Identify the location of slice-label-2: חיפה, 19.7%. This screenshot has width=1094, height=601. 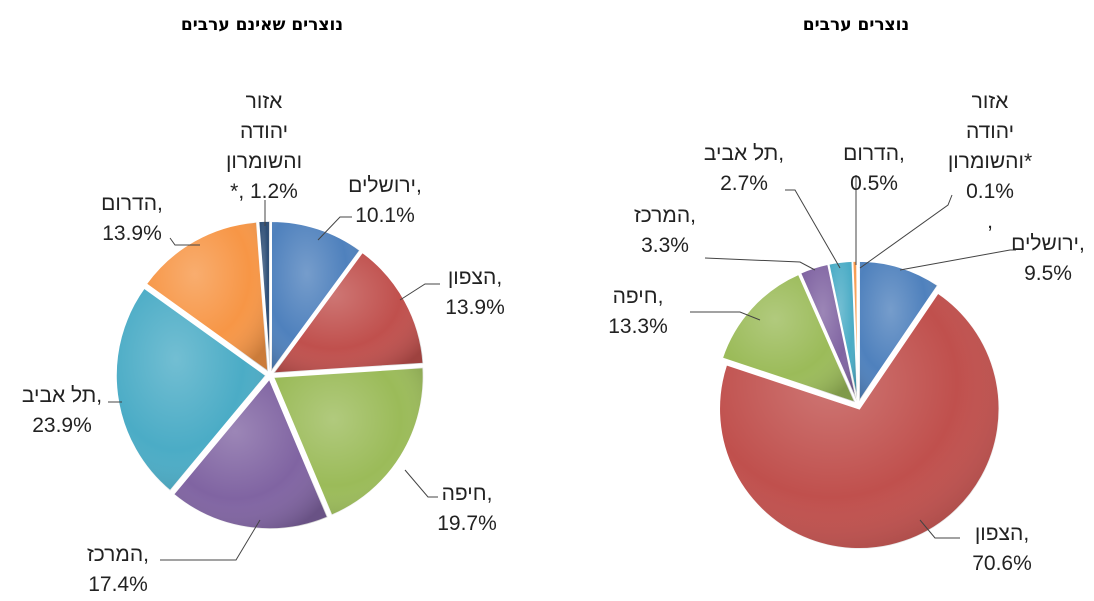
(467, 508).